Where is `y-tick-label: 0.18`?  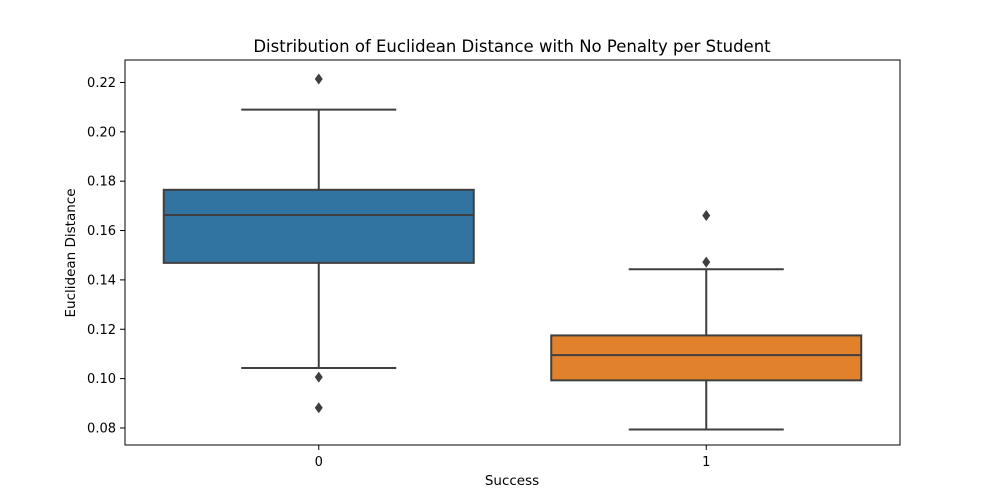
y-tick-label: 0.18 is located at coordinates (101, 182).